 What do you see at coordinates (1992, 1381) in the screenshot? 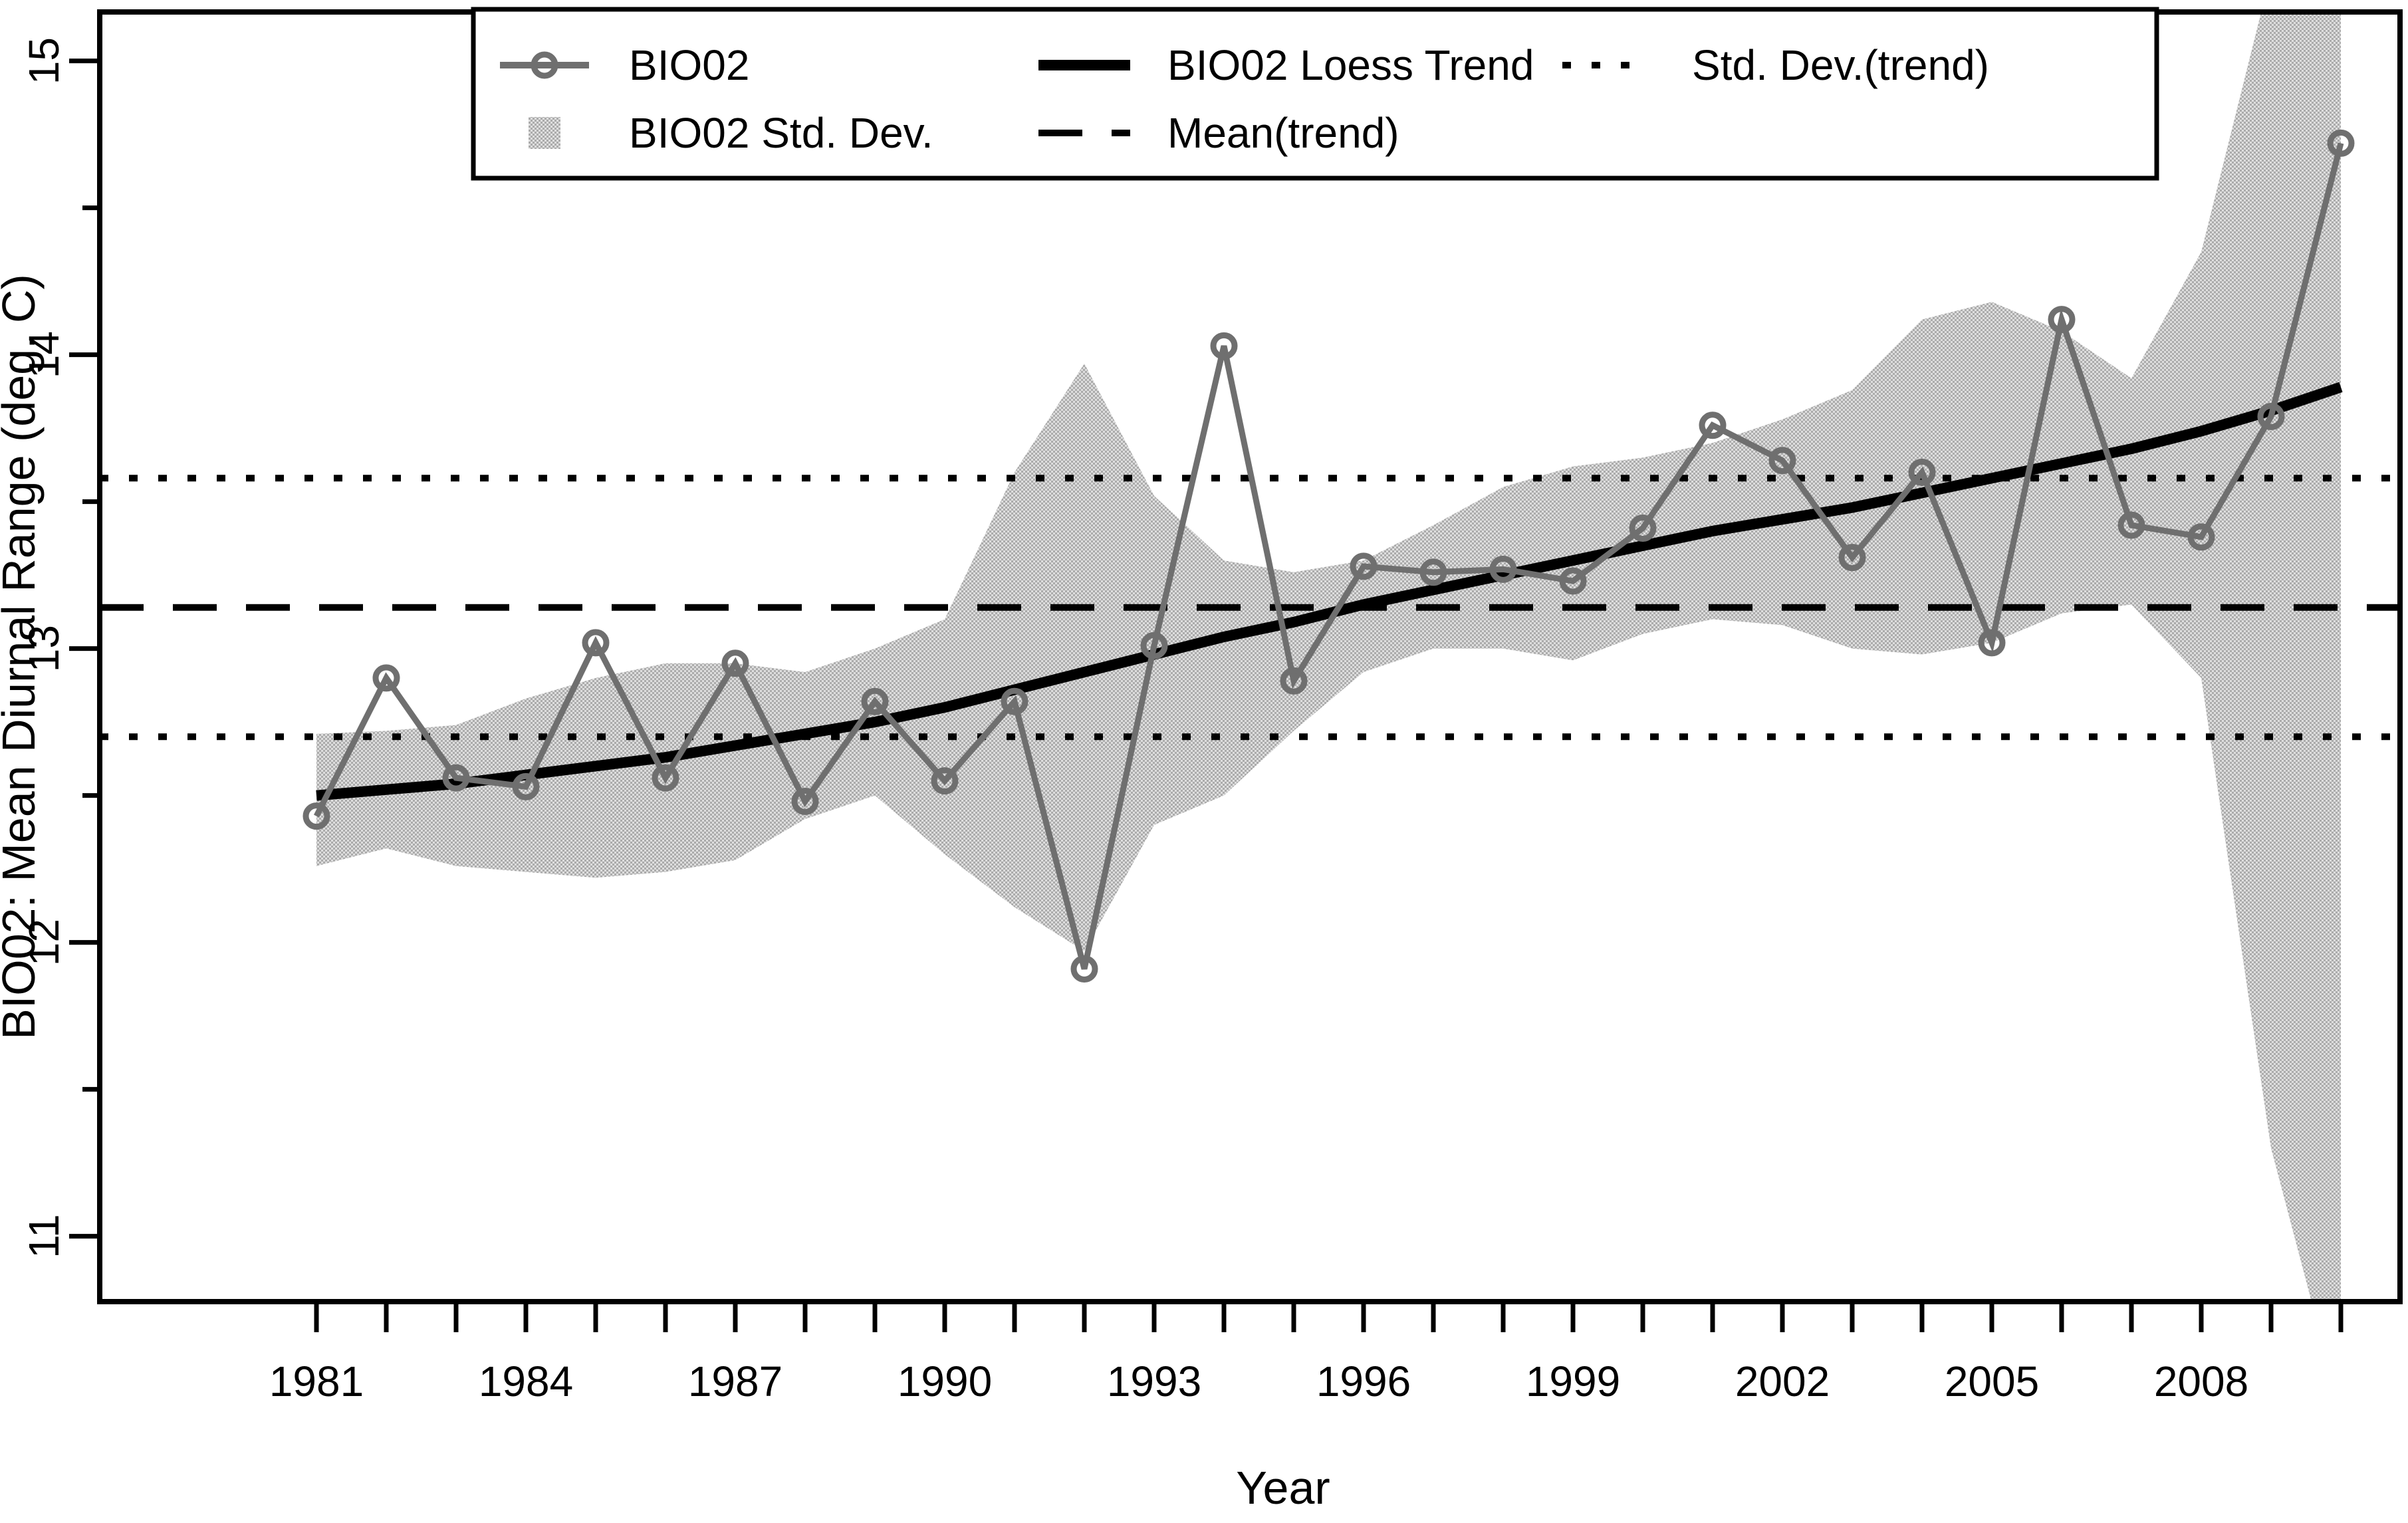
I see `x-tick-label-2005: 2005` at bounding box center [1992, 1381].